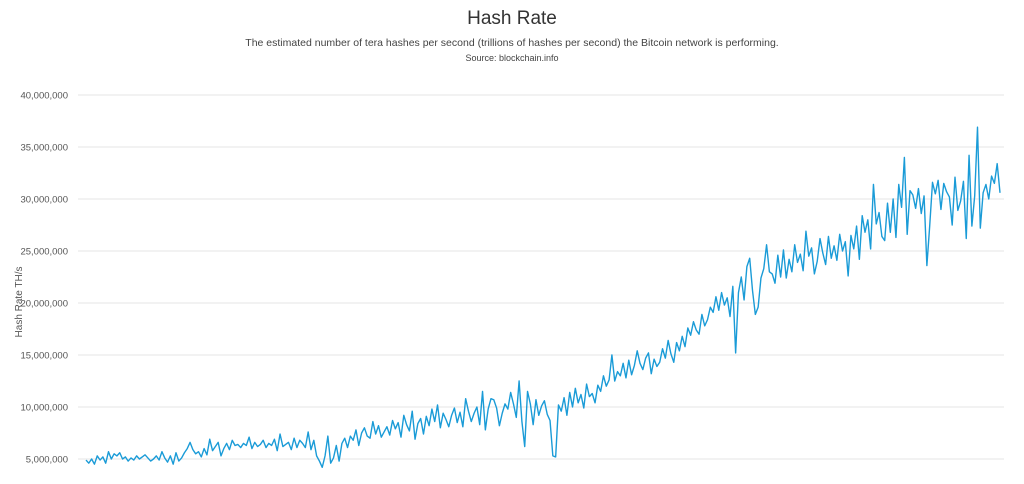 This screenshot has height=484, width=1024. I want to click on chart-title: Hash Rate, so click(512, 18).